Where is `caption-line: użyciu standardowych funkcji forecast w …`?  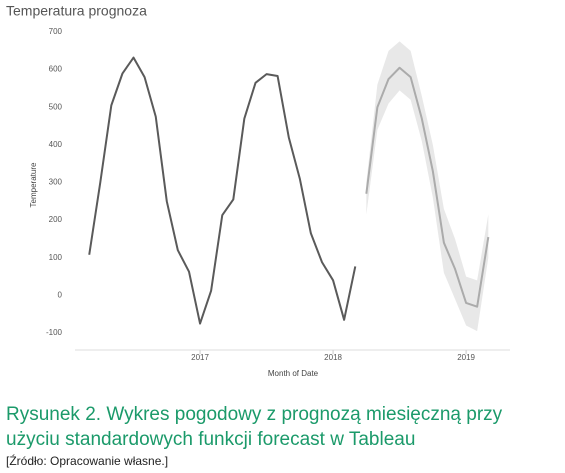
caption-line: użyciu standardowych funkcji forecast w … is located at coordinates (210, 439).